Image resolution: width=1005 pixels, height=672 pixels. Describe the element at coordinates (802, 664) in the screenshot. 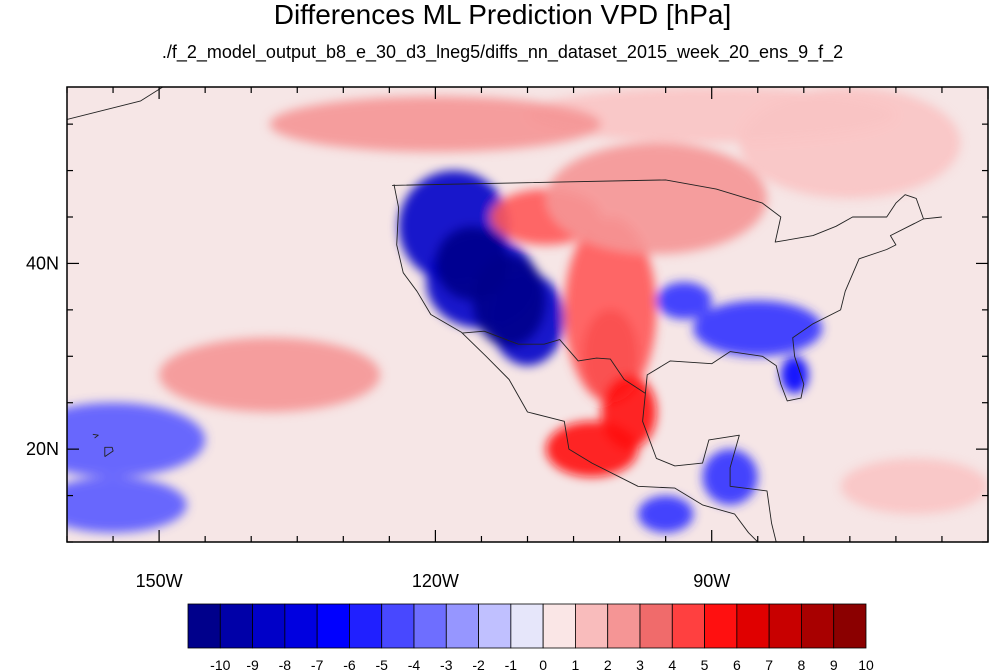

I see `colorbar-label: 8` at that location.